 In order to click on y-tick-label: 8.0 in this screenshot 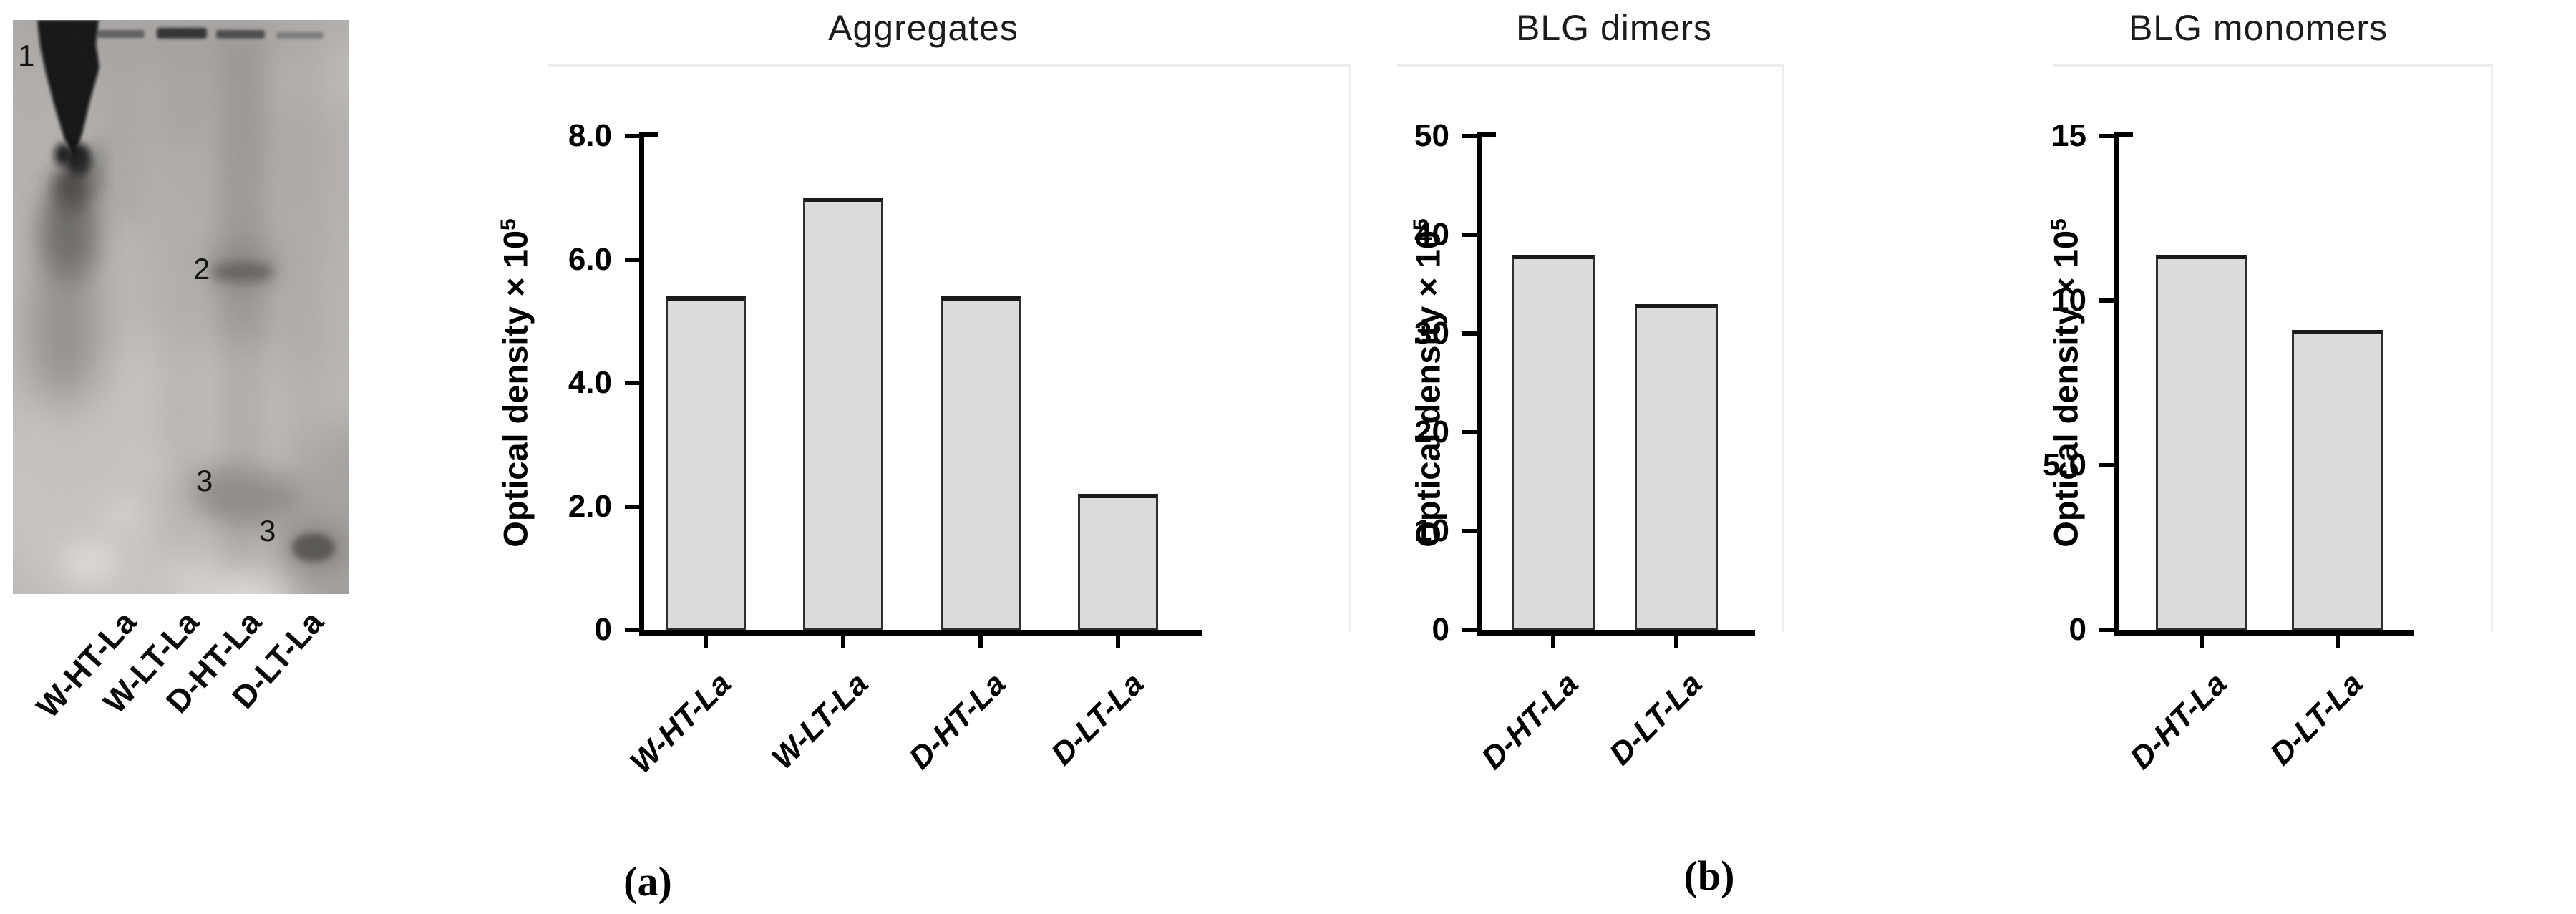, I will do `click(590, 135)`.